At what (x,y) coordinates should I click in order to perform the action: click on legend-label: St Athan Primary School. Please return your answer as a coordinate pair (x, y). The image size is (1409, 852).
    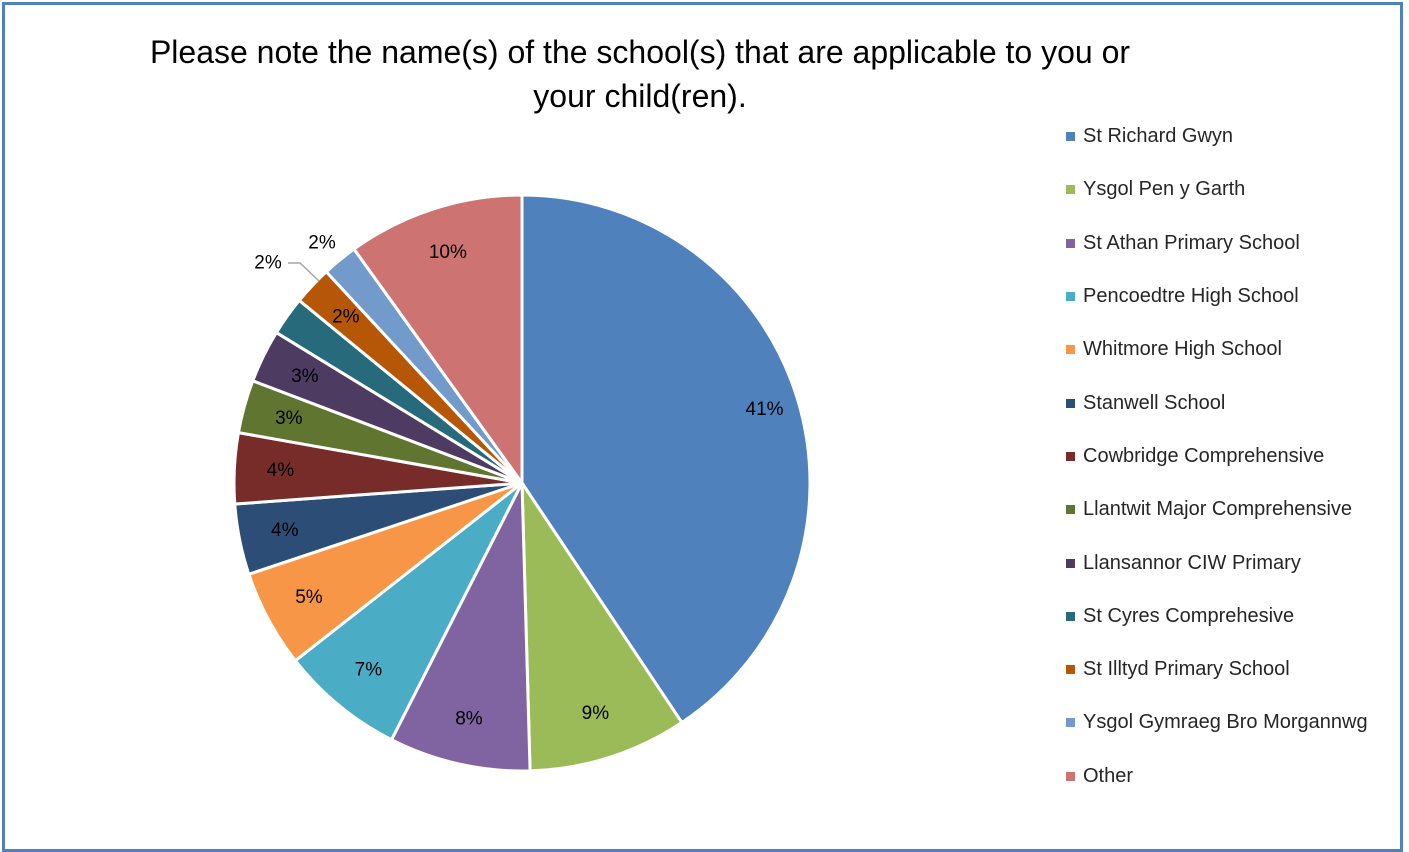
    Looking at the image, I should click on (1191, 242).